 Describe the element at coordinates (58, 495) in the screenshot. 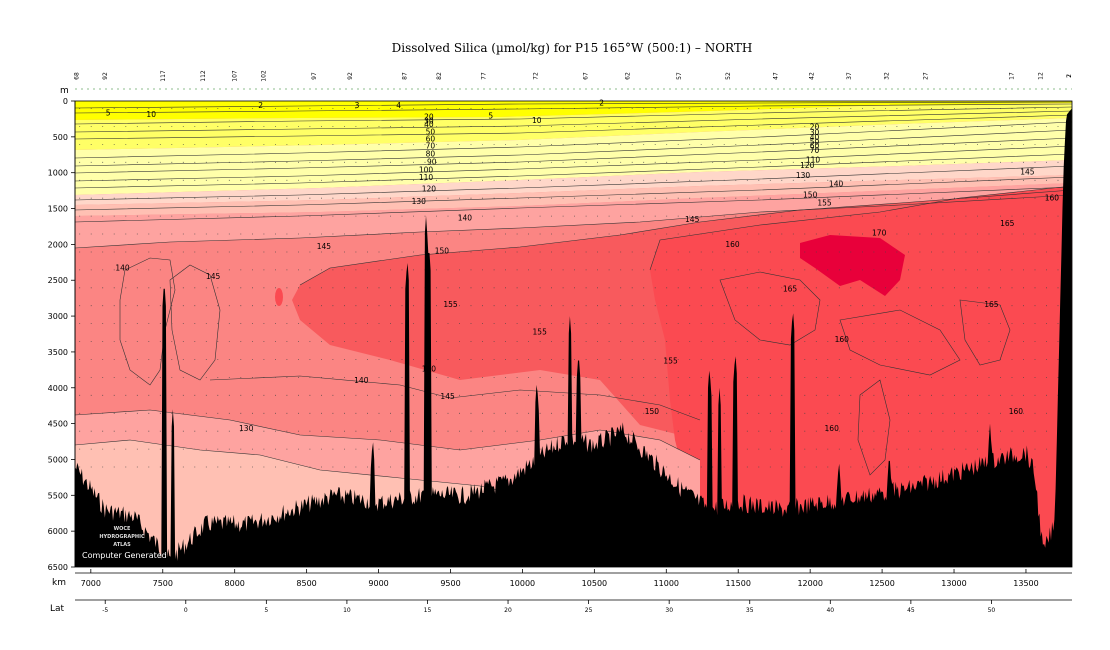

I see `depth-tick-label: 5500` at that location.